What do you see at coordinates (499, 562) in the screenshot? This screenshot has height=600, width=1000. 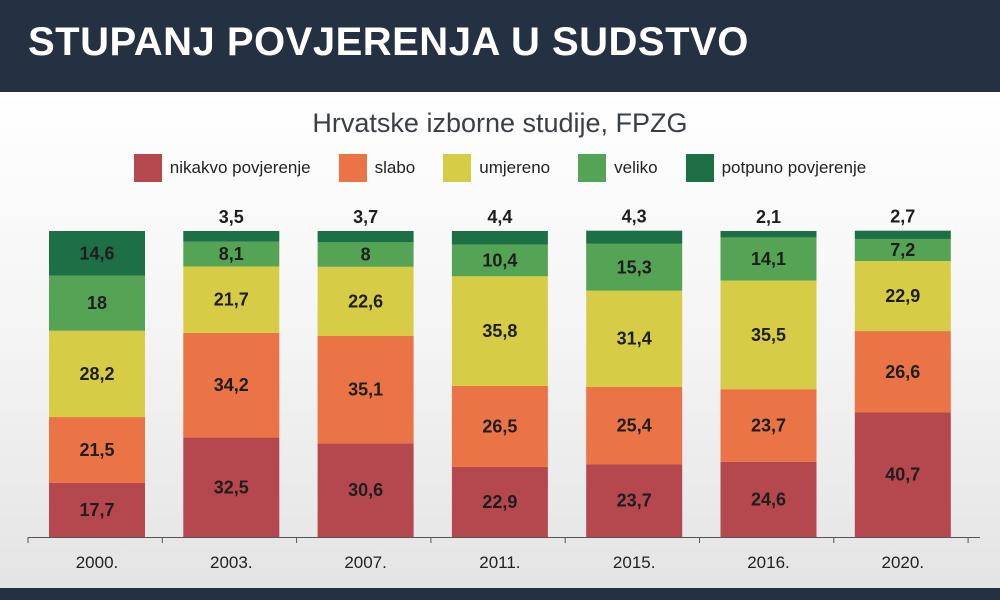 I see `x-tick-label: 2011.` at bounding box center [499, 562].